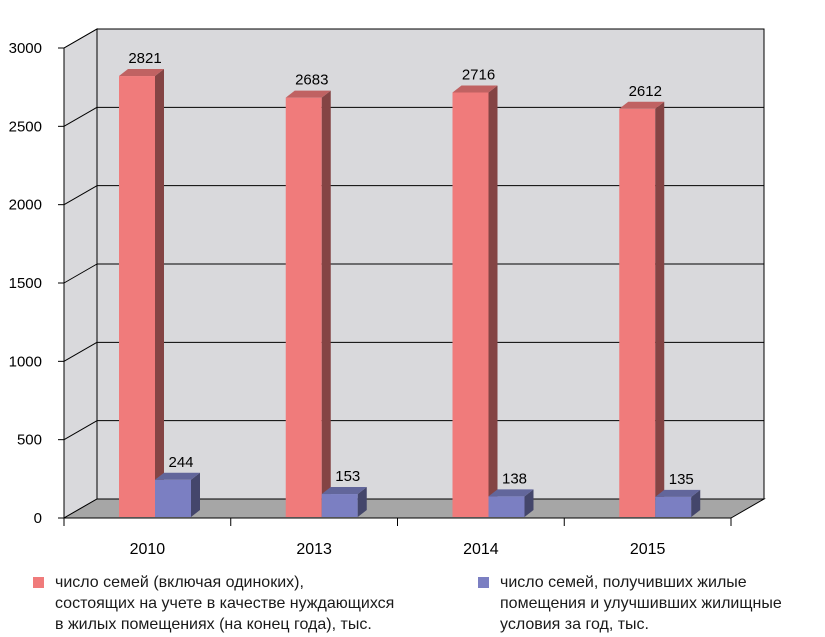 This screenshot has height=637, width=825. What do you see at coordinates (179, 582) in the screenshot?
I see `legend-label-line: число семей (включая одиноких),` at bounding box center [179, 582].